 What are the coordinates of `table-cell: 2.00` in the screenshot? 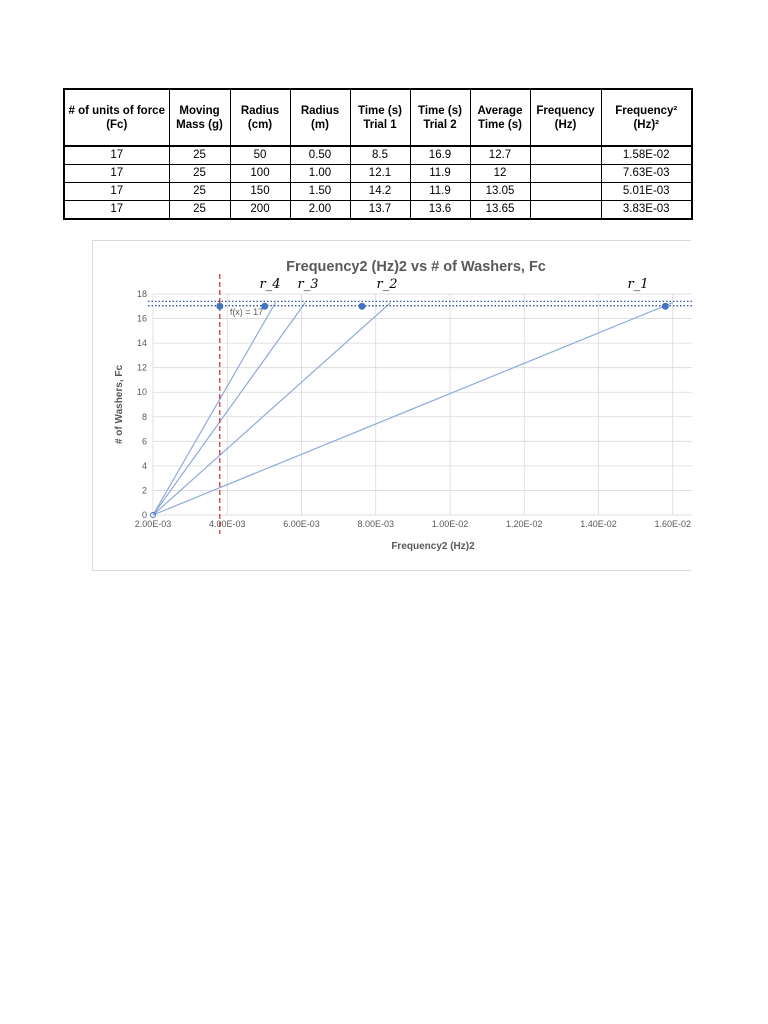 It's located at (320, 210).